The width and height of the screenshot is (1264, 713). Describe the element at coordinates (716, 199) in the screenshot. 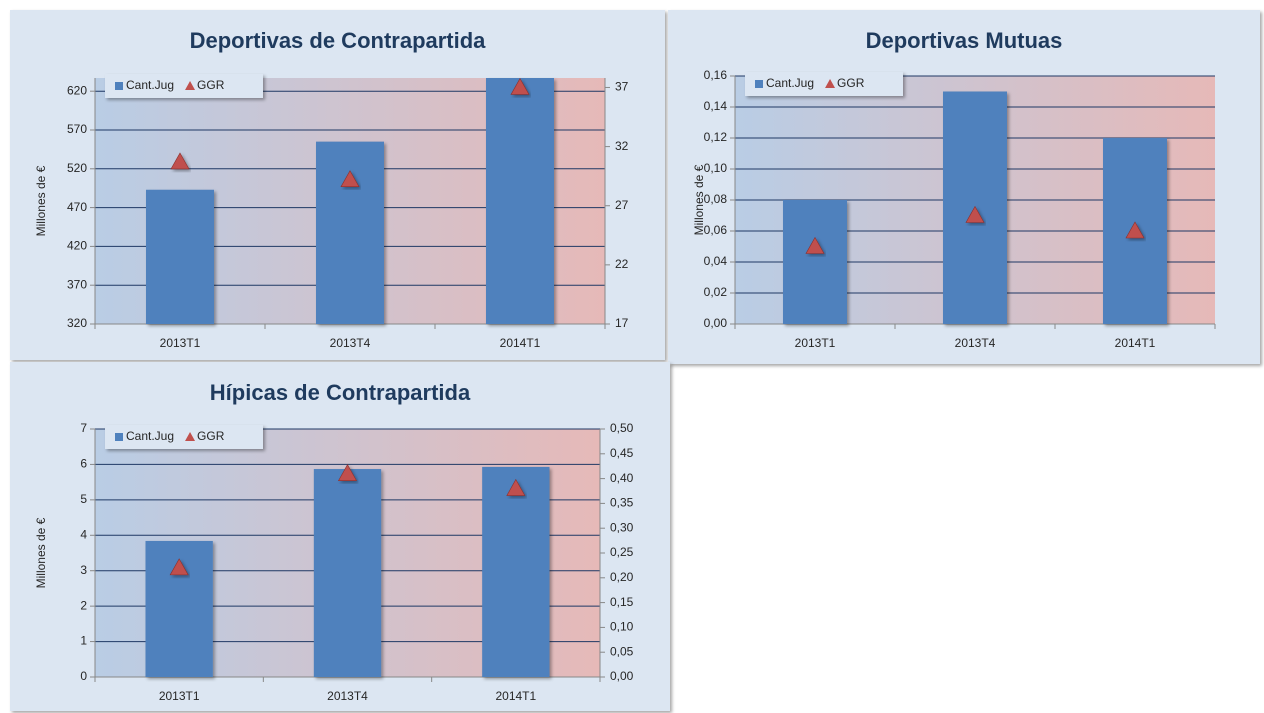

I see `y-tick-label: 0,08` at that location.